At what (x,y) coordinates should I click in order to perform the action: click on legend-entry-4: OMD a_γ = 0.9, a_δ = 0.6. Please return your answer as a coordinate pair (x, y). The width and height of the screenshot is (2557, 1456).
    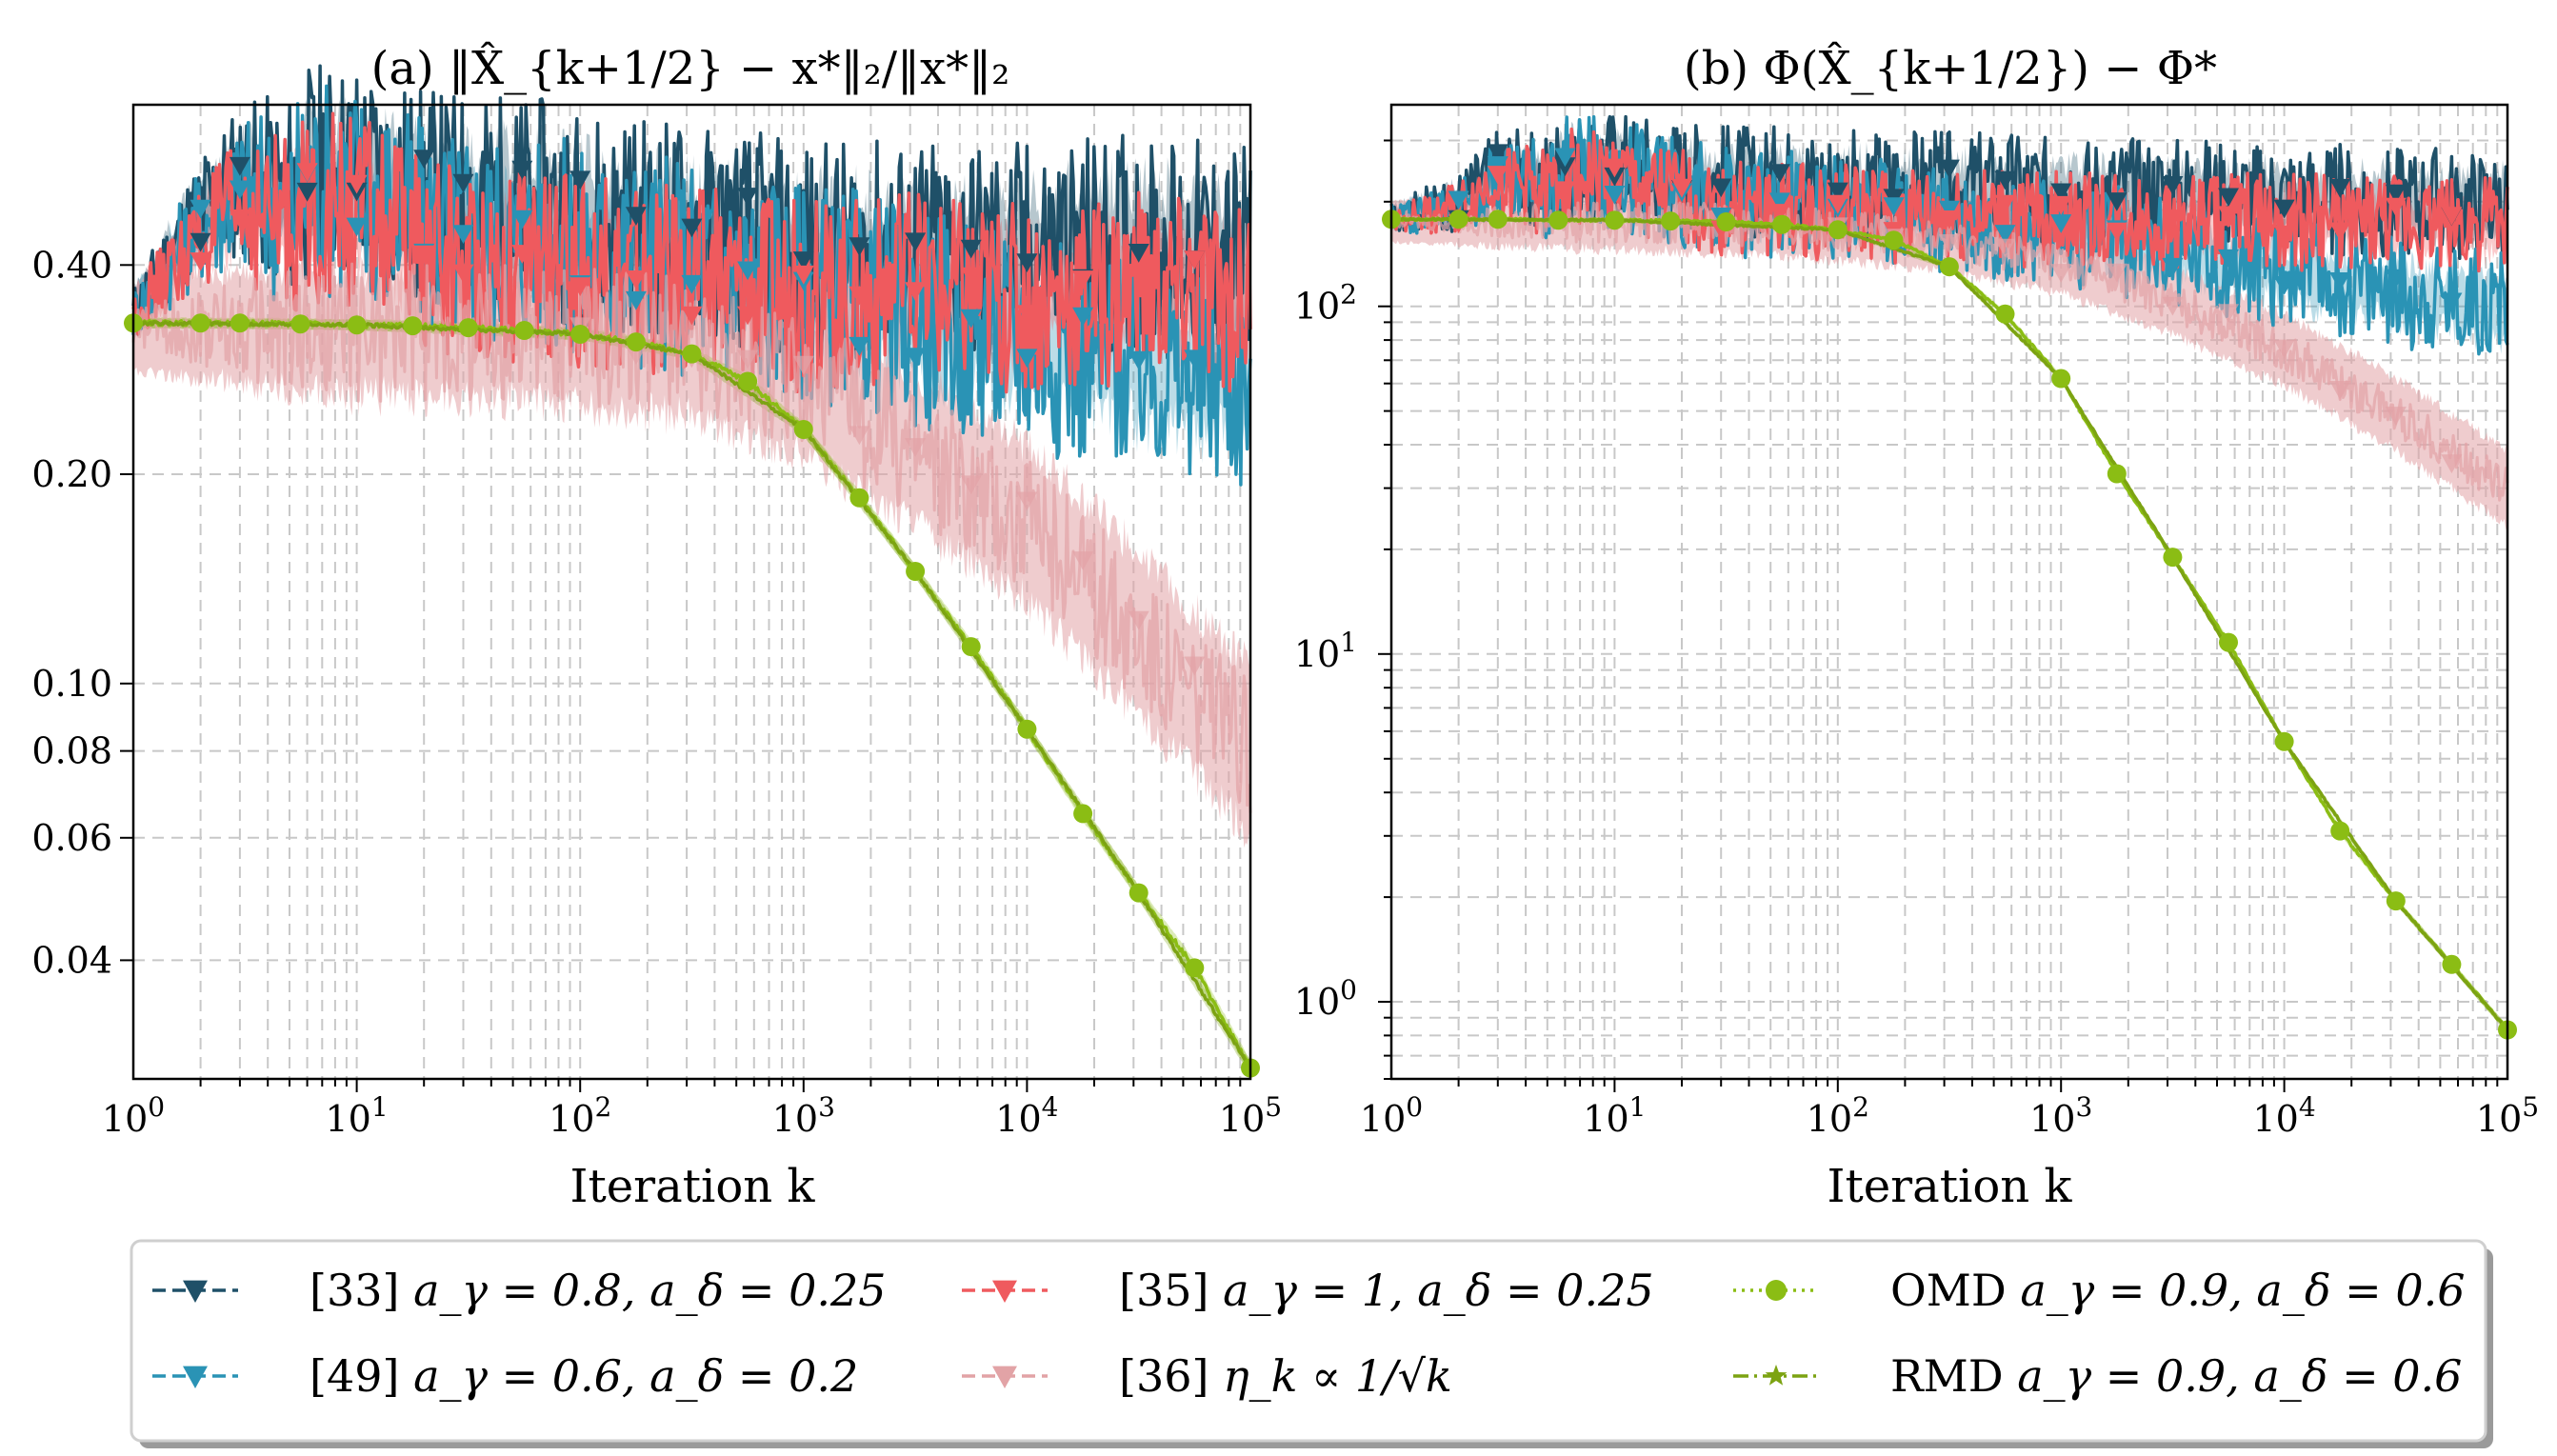
    Looking at the image, I should click on (2099, 1290).